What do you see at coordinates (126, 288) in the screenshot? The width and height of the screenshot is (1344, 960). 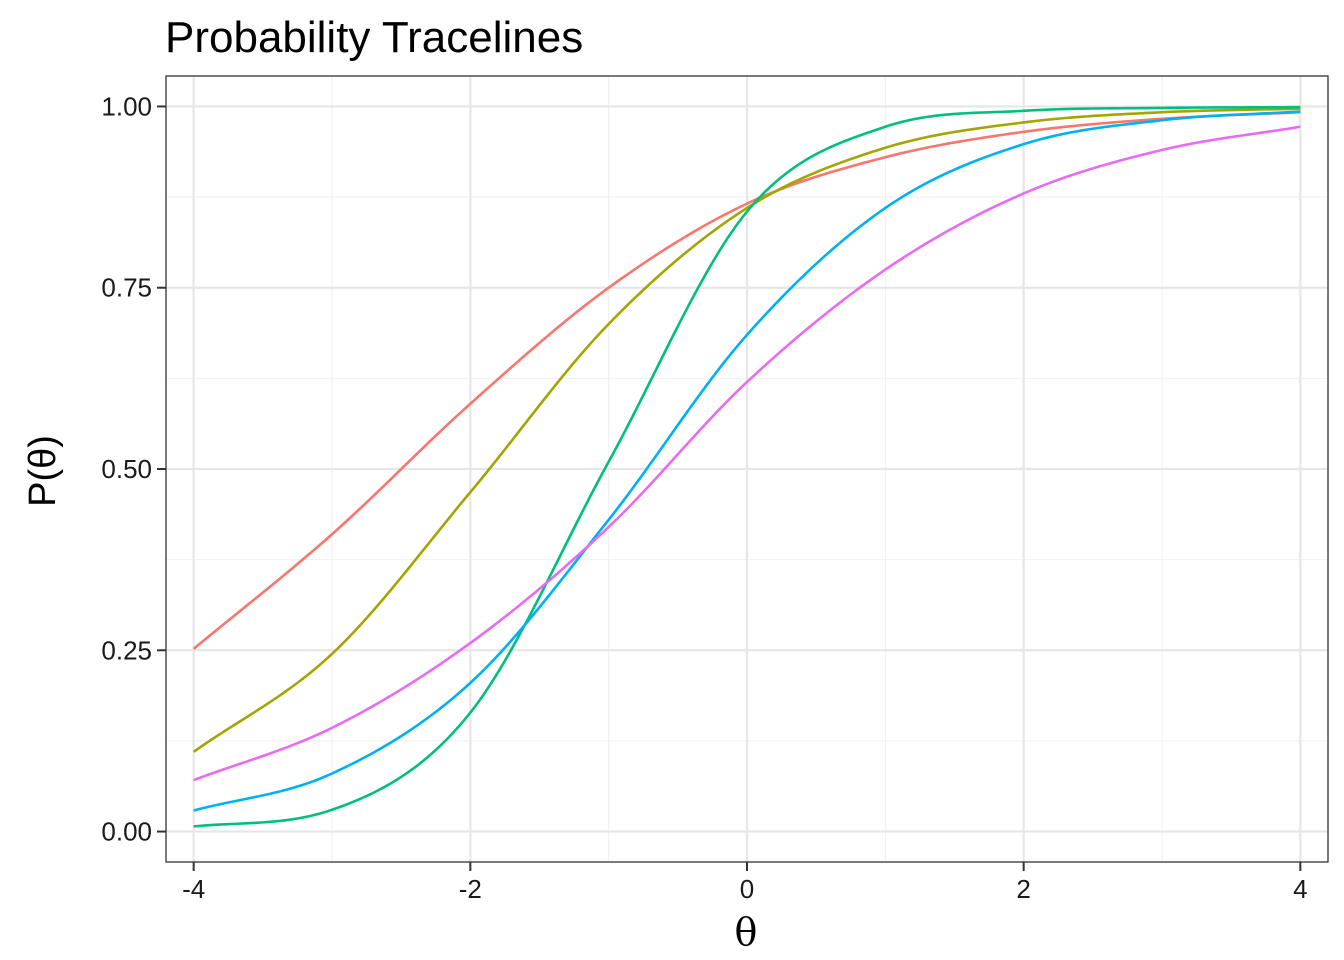 I see `y-tick-label: 0.75` at bounding box center [126, 288].